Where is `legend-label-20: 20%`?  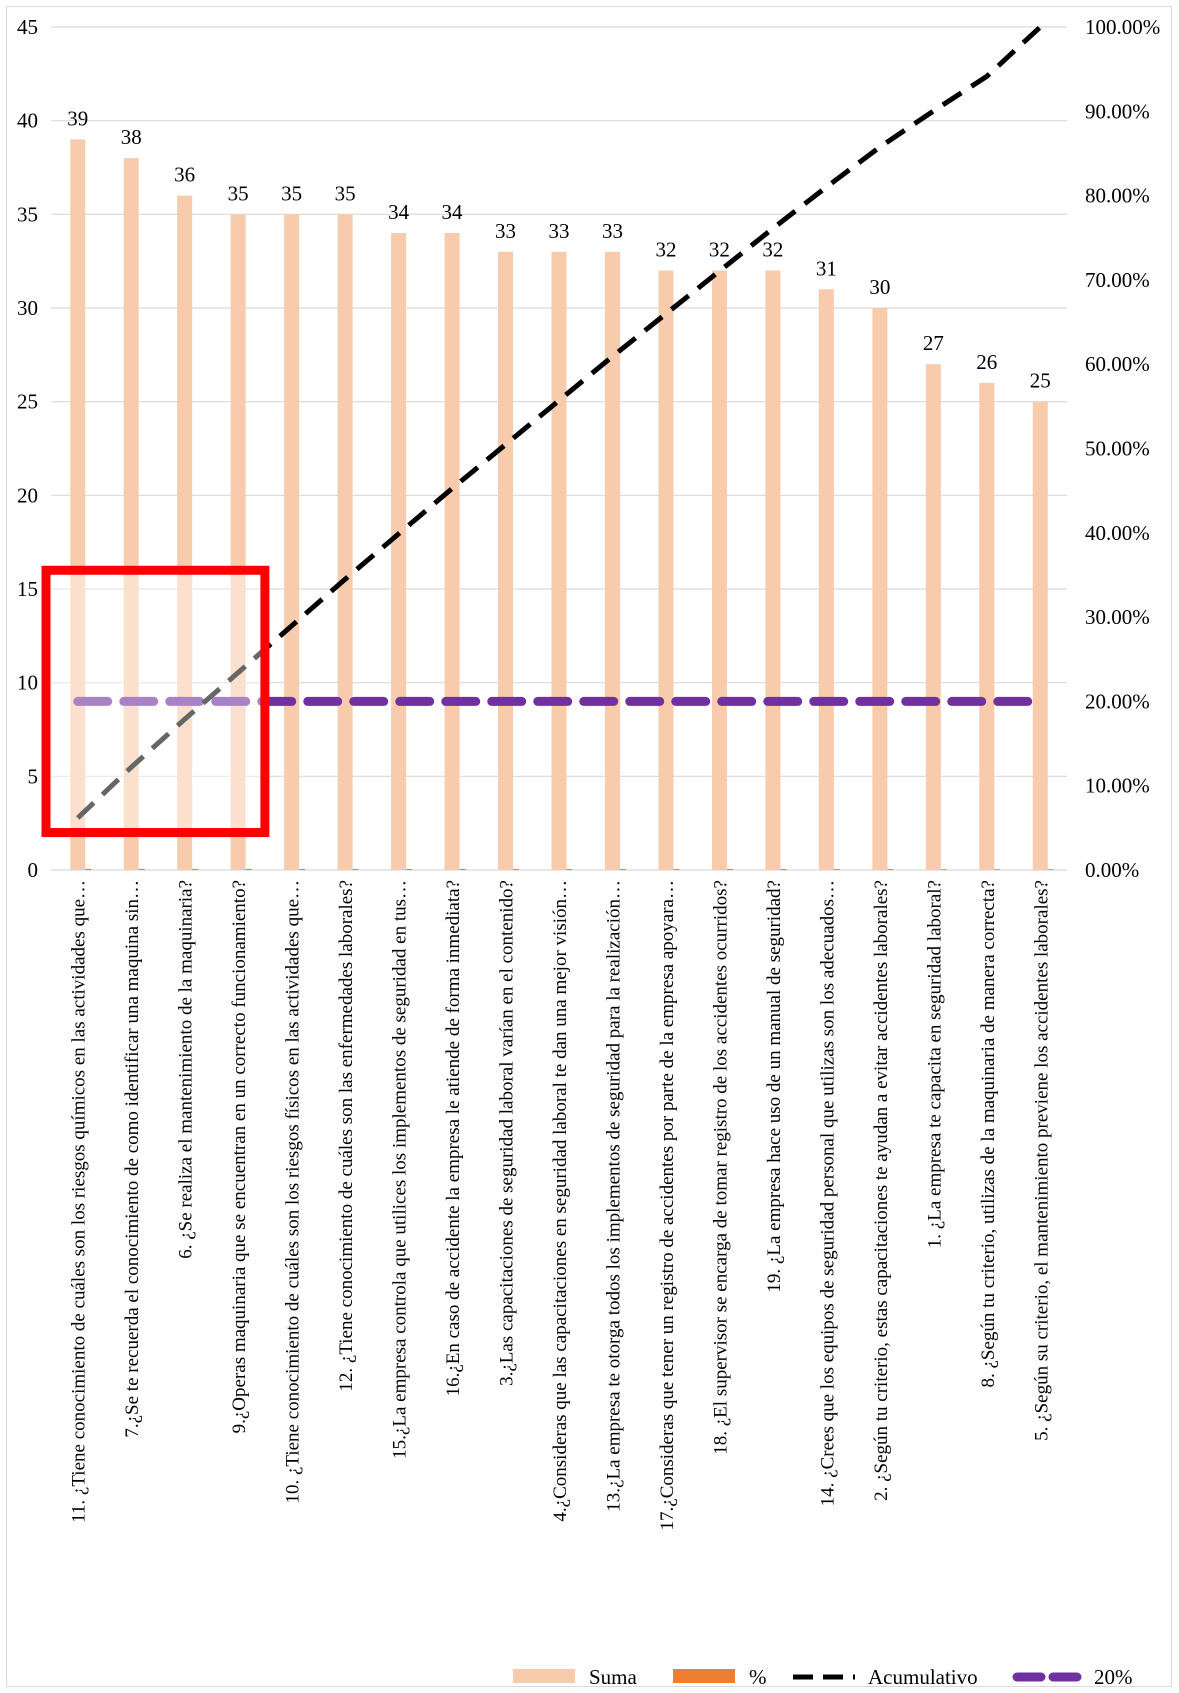 legend-label-20: 20% is located at coordinates (1113, 1677).